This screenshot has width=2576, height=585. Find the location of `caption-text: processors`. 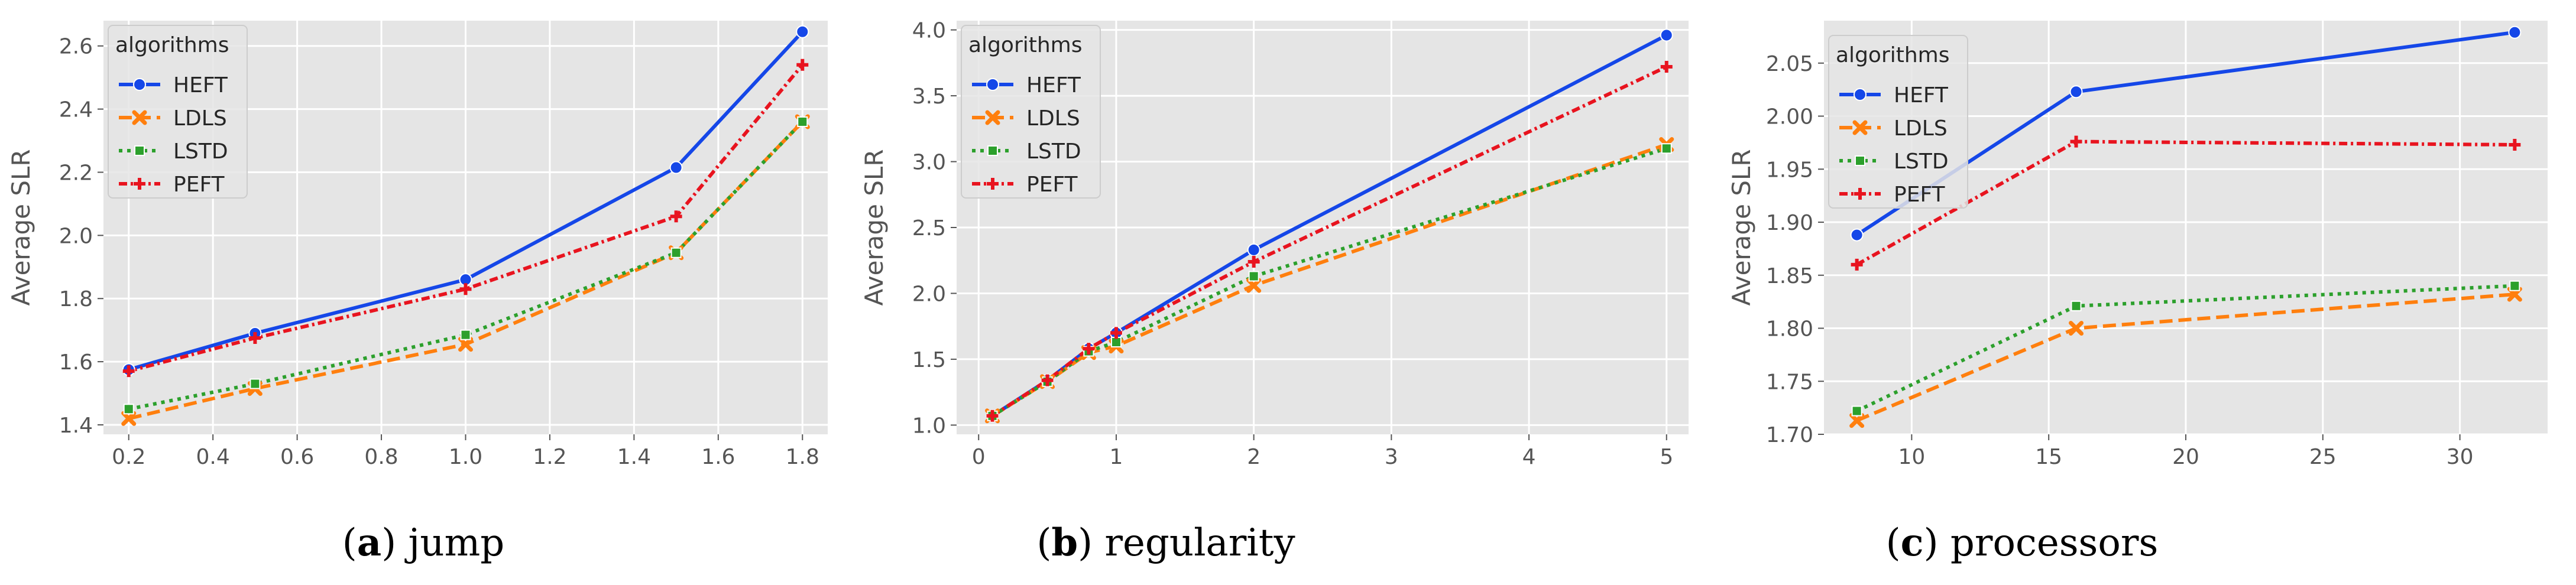

caption-text: processors is located at coordinates (2054, 543).